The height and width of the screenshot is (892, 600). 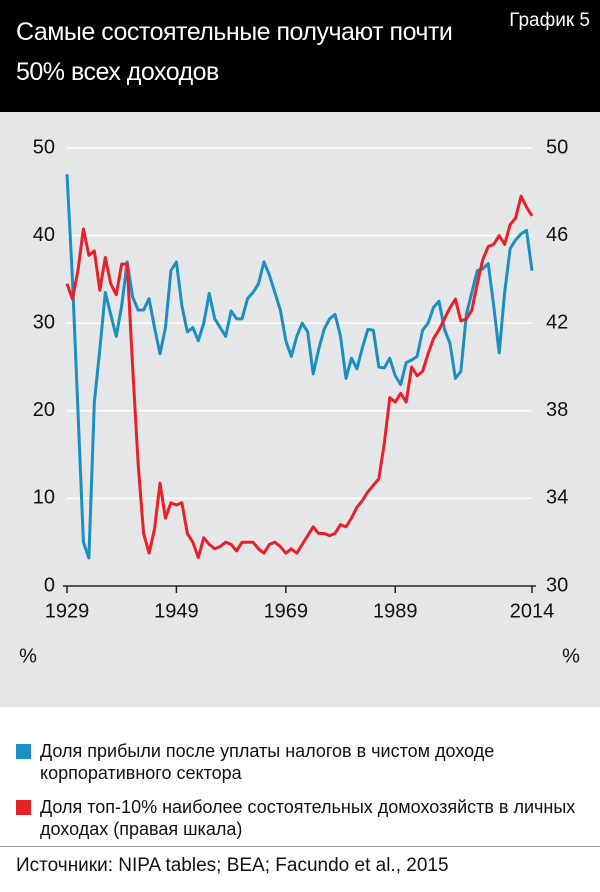 I want to click on y2-tick-label: 50, so click(x=557, y=147).